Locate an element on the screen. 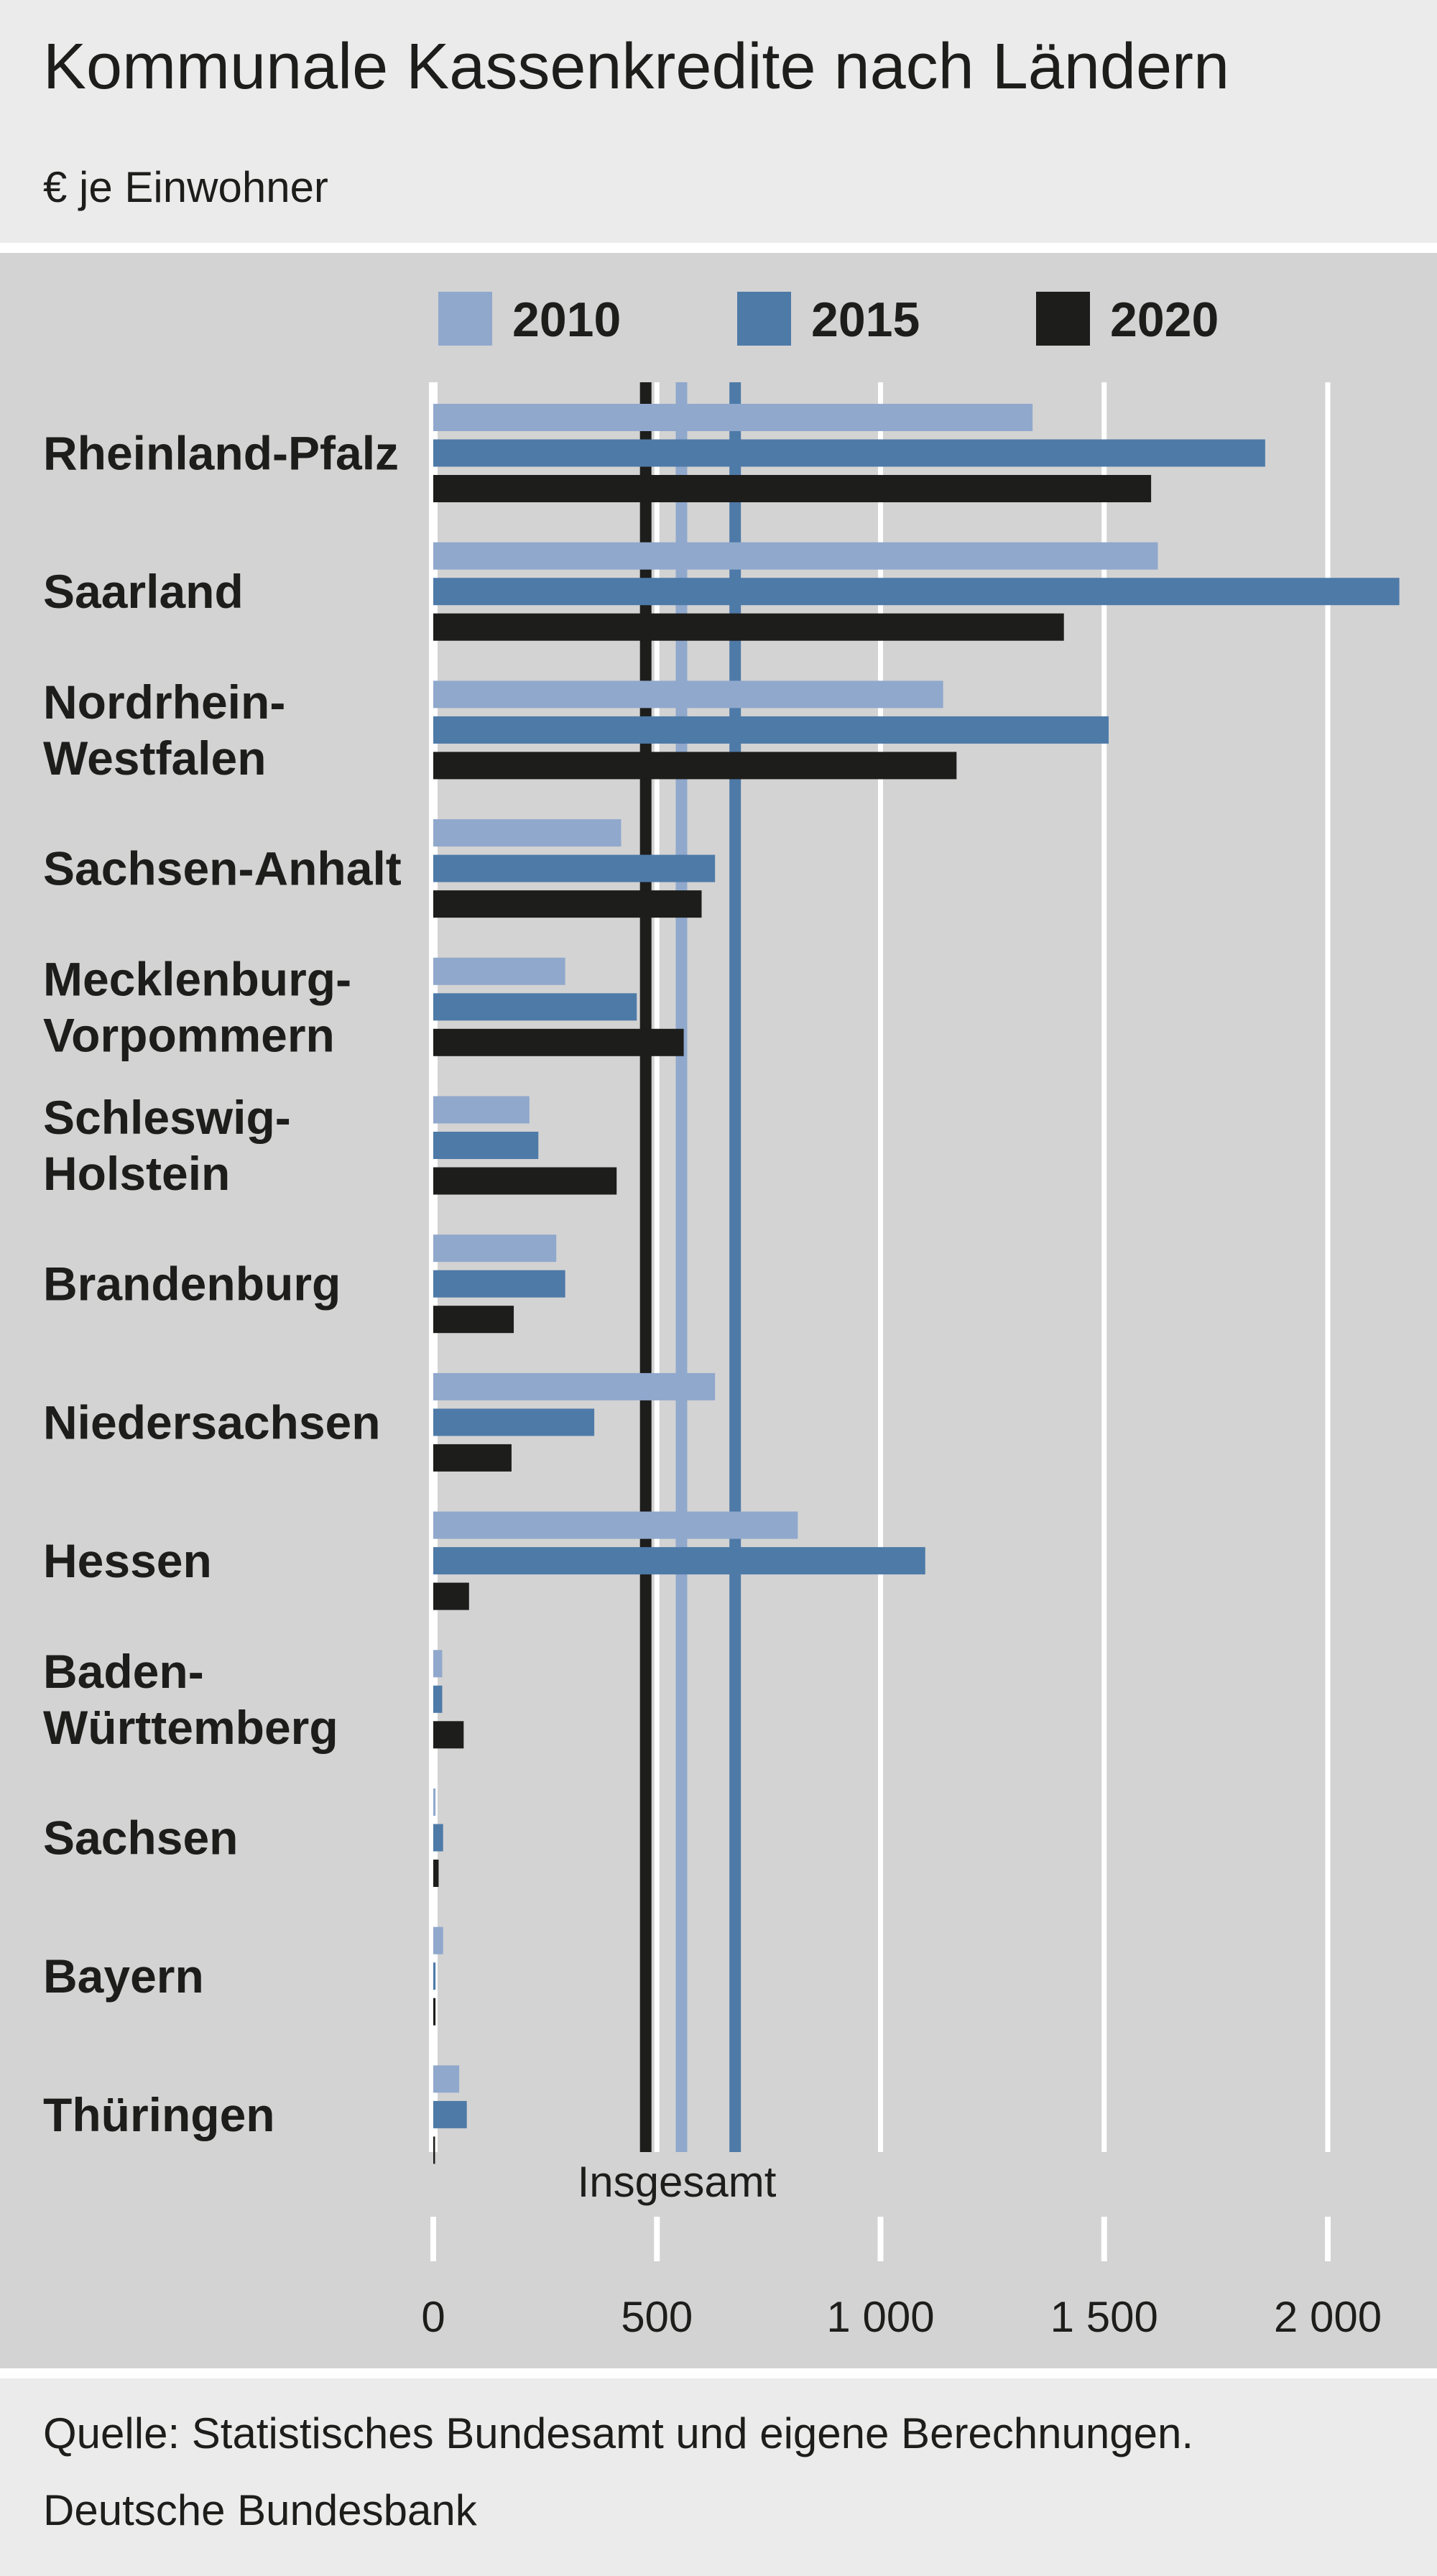  category-label: Thüringen is located at coordinates (159, 2114).